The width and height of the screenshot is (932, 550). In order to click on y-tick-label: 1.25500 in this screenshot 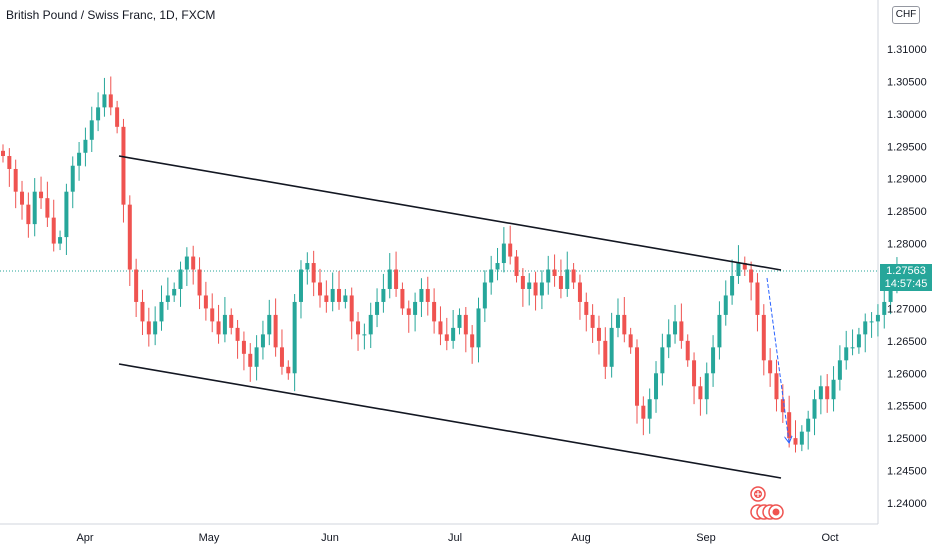, I will do `click(907, 407)`.